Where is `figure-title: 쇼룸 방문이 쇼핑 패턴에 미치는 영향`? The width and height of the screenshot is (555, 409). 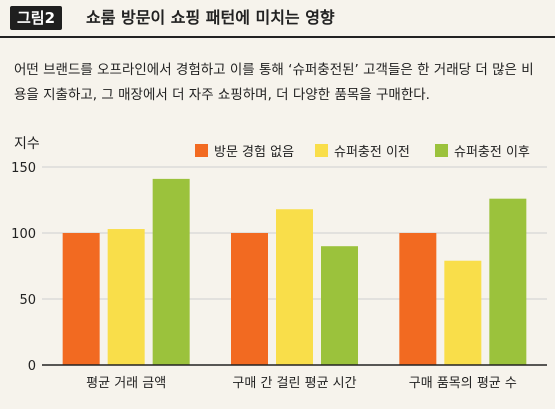 figure-title: 쇼룸 방문이 쇼핑 패턴에 미치는 영향 is located at coordinates (210, 17).